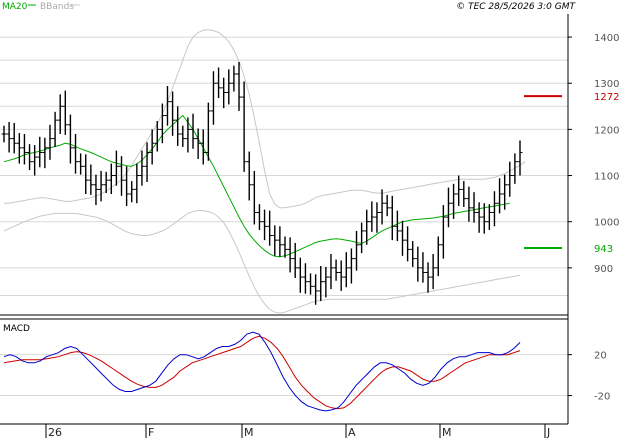 Image resolution: width=627 pixels, height=444 pixels. Describe the element at coordinates (606, 84) in the screenshot. I see `price-y-tick-label: 1300` at that location.